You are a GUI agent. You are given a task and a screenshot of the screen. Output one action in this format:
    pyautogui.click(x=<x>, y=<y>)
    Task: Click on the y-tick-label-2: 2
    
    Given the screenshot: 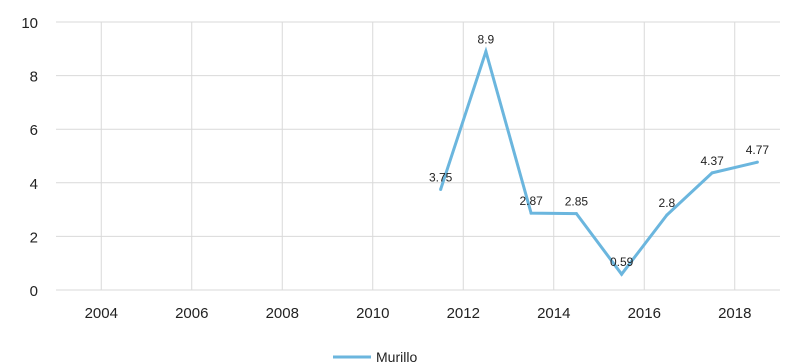 What is the action you would take?
    pyautogui.click(x=34, y=237)
    